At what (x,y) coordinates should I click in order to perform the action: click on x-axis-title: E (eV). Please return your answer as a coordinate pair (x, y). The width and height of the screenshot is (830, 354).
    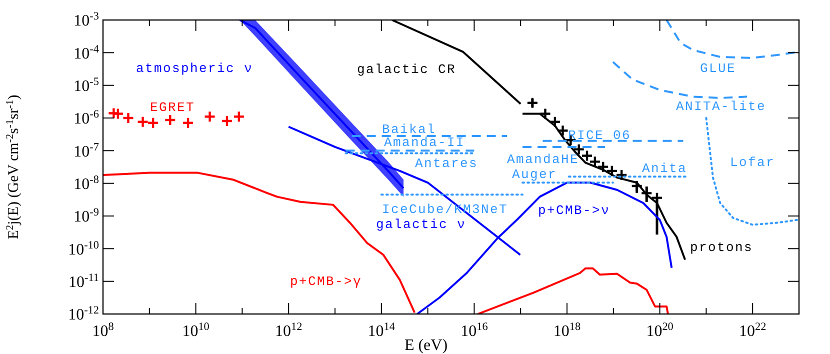
    Looking at the image, I should click on (426, 345).